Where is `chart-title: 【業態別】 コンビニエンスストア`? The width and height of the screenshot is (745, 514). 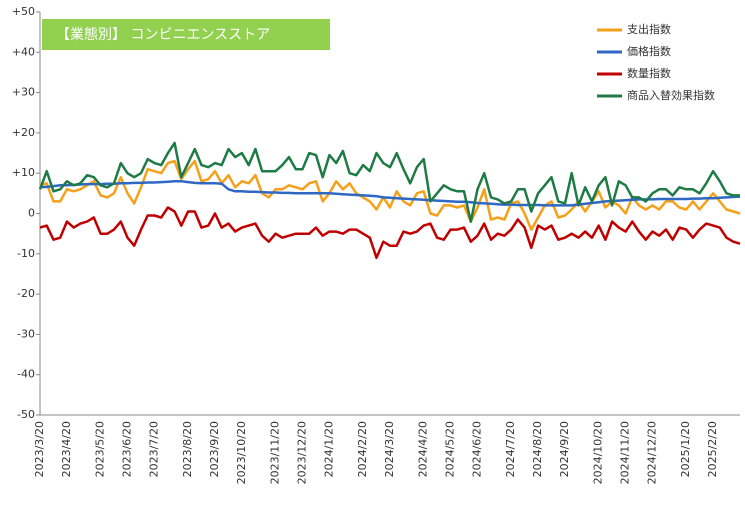
chart-title: 【業態別】 コンビニエンスストア is located at coordinates (163, 35).